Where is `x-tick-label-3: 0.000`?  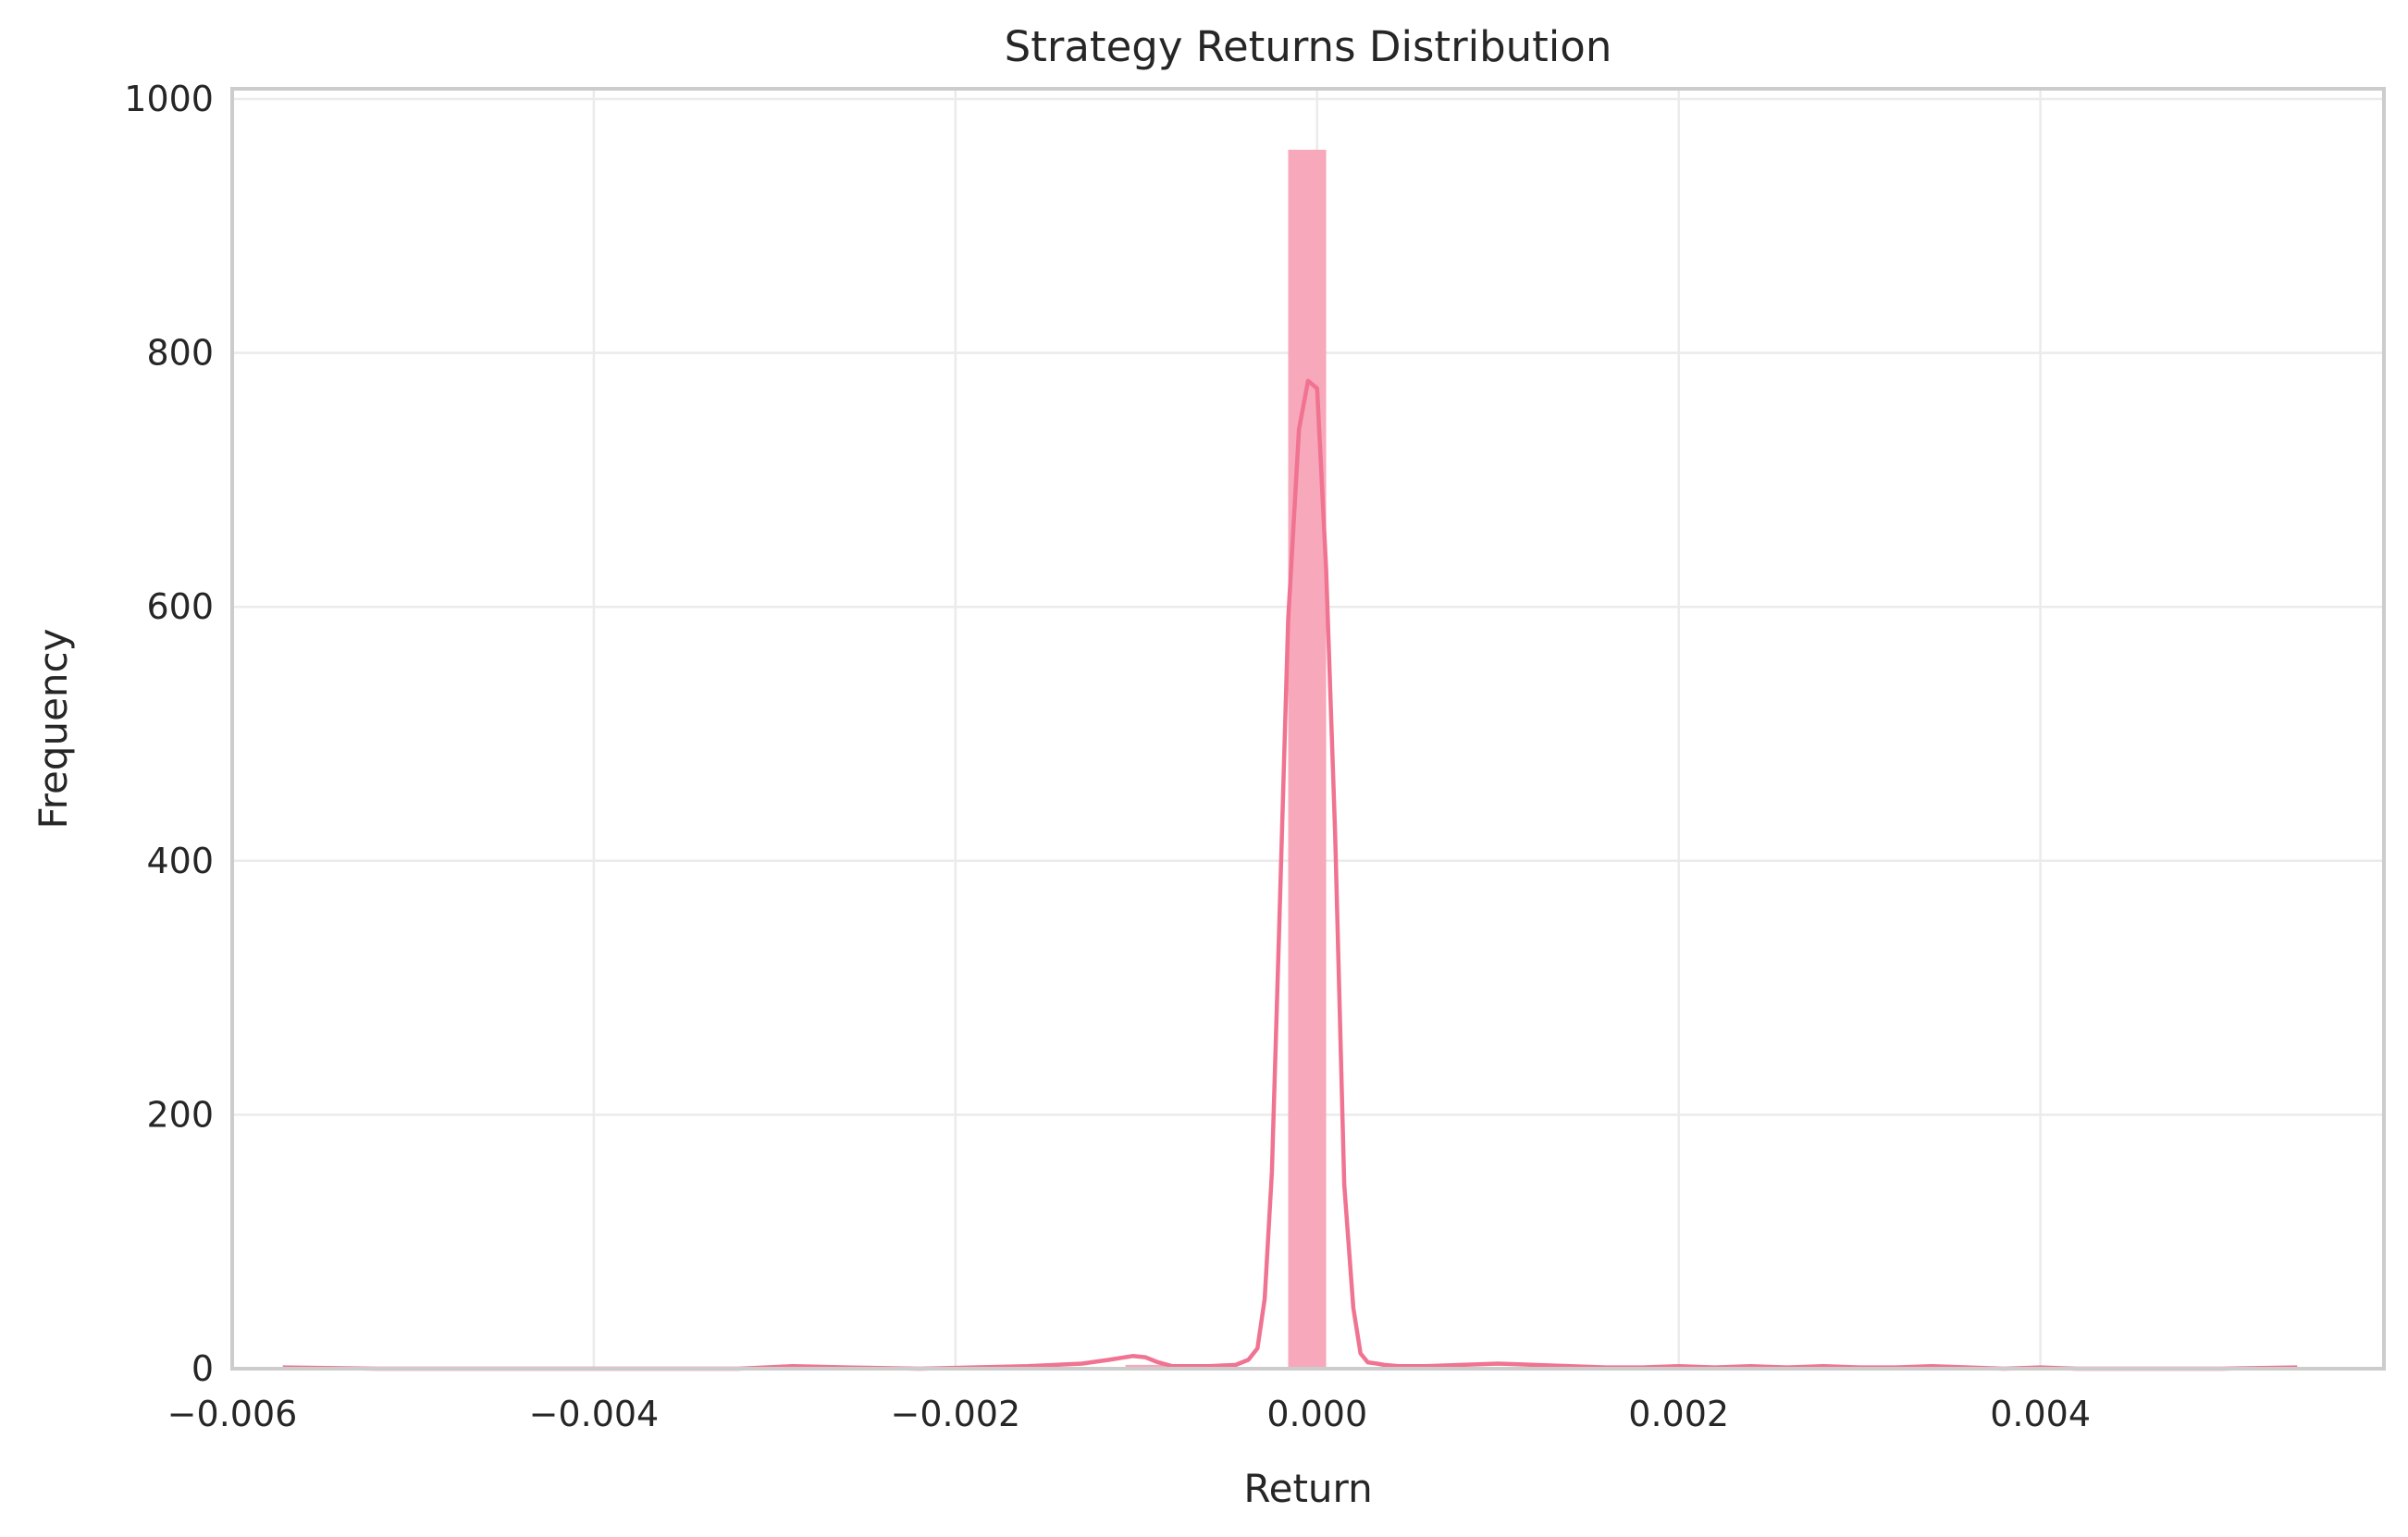 x-tick-label-3: 0.000 is located at coordinates (1316, 1414).